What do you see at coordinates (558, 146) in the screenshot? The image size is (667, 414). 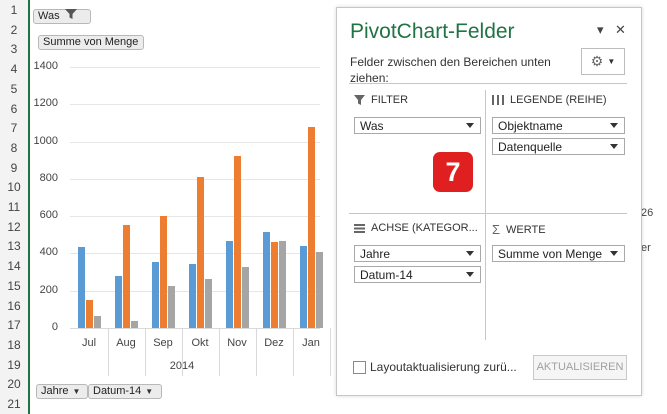 I see `legend-item-datenquelle: Datenquelle` at bounding box center [558, 146].